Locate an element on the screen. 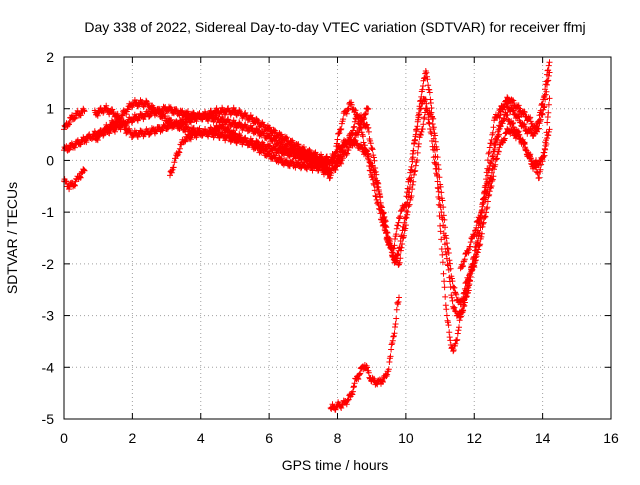  y-tick-label: -2 is located at coordinates (48, 264).